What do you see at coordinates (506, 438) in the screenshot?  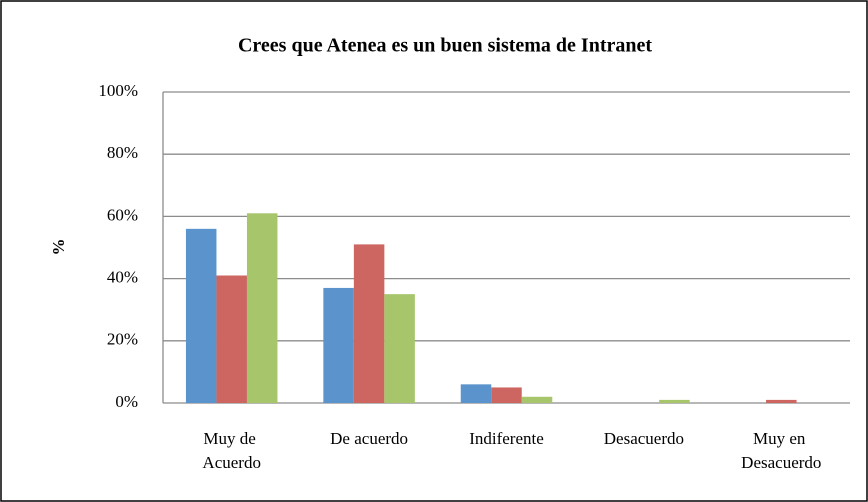 I see `x-tick-label: Indiferente` at bounding box center [506, 438].